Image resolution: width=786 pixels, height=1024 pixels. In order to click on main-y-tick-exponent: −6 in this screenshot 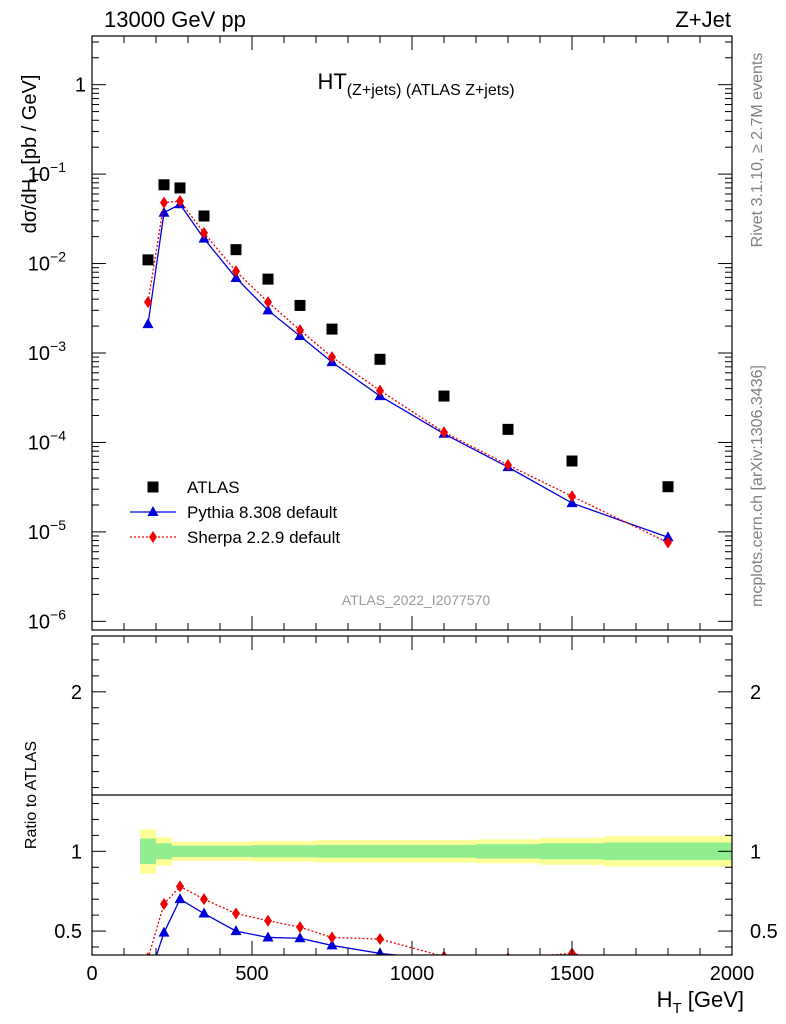, I will do `click(58, 614)`.